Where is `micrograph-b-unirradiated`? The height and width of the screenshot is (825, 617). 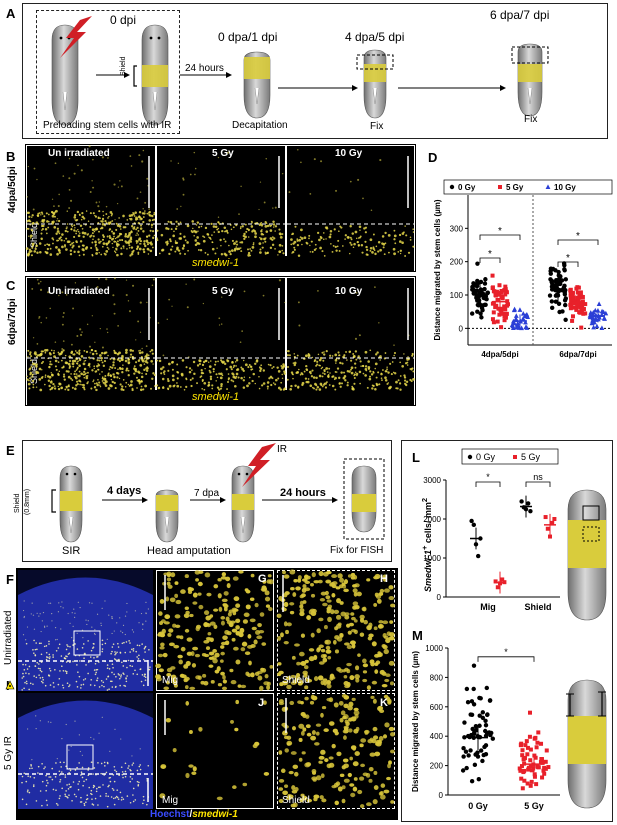 micrograph-b-unirradiated is located at coordinates (91, 201).